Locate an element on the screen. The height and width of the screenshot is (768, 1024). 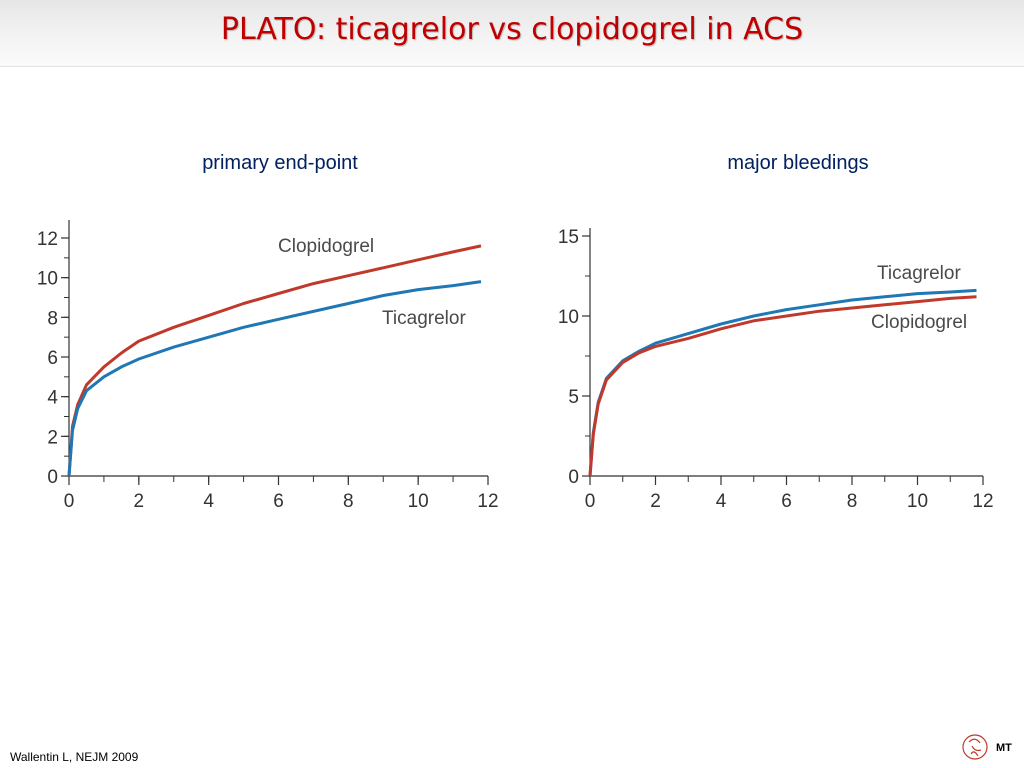
logo-text: MT is located at coordinates (1004, 748).